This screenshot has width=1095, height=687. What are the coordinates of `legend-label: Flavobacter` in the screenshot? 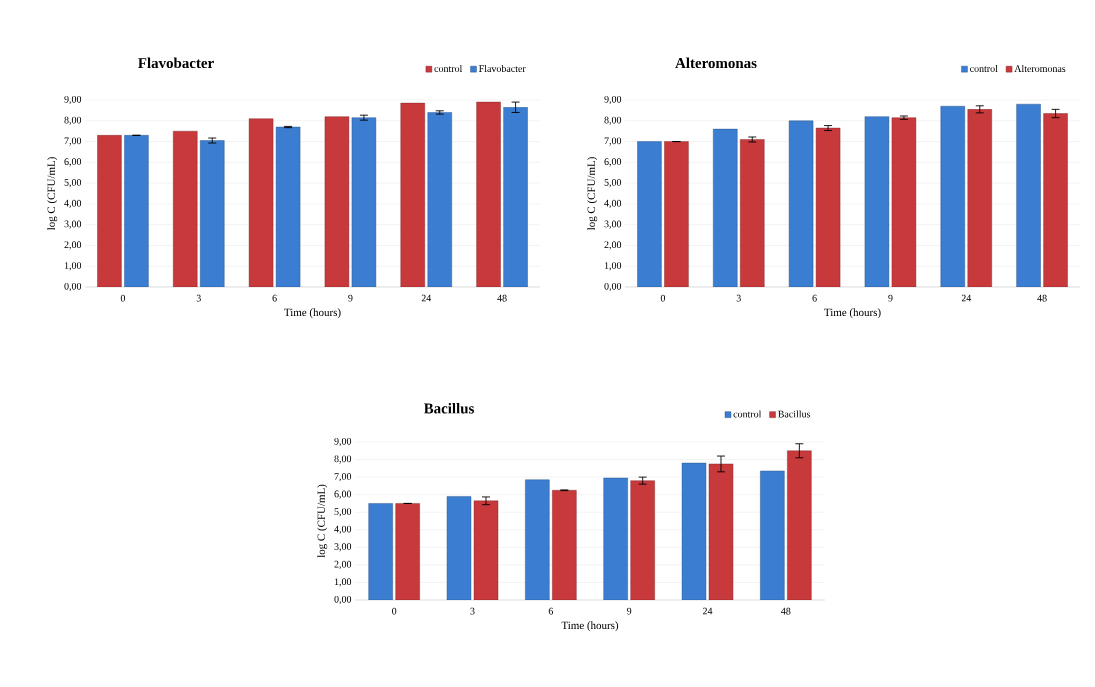 It's located at (502, 68).